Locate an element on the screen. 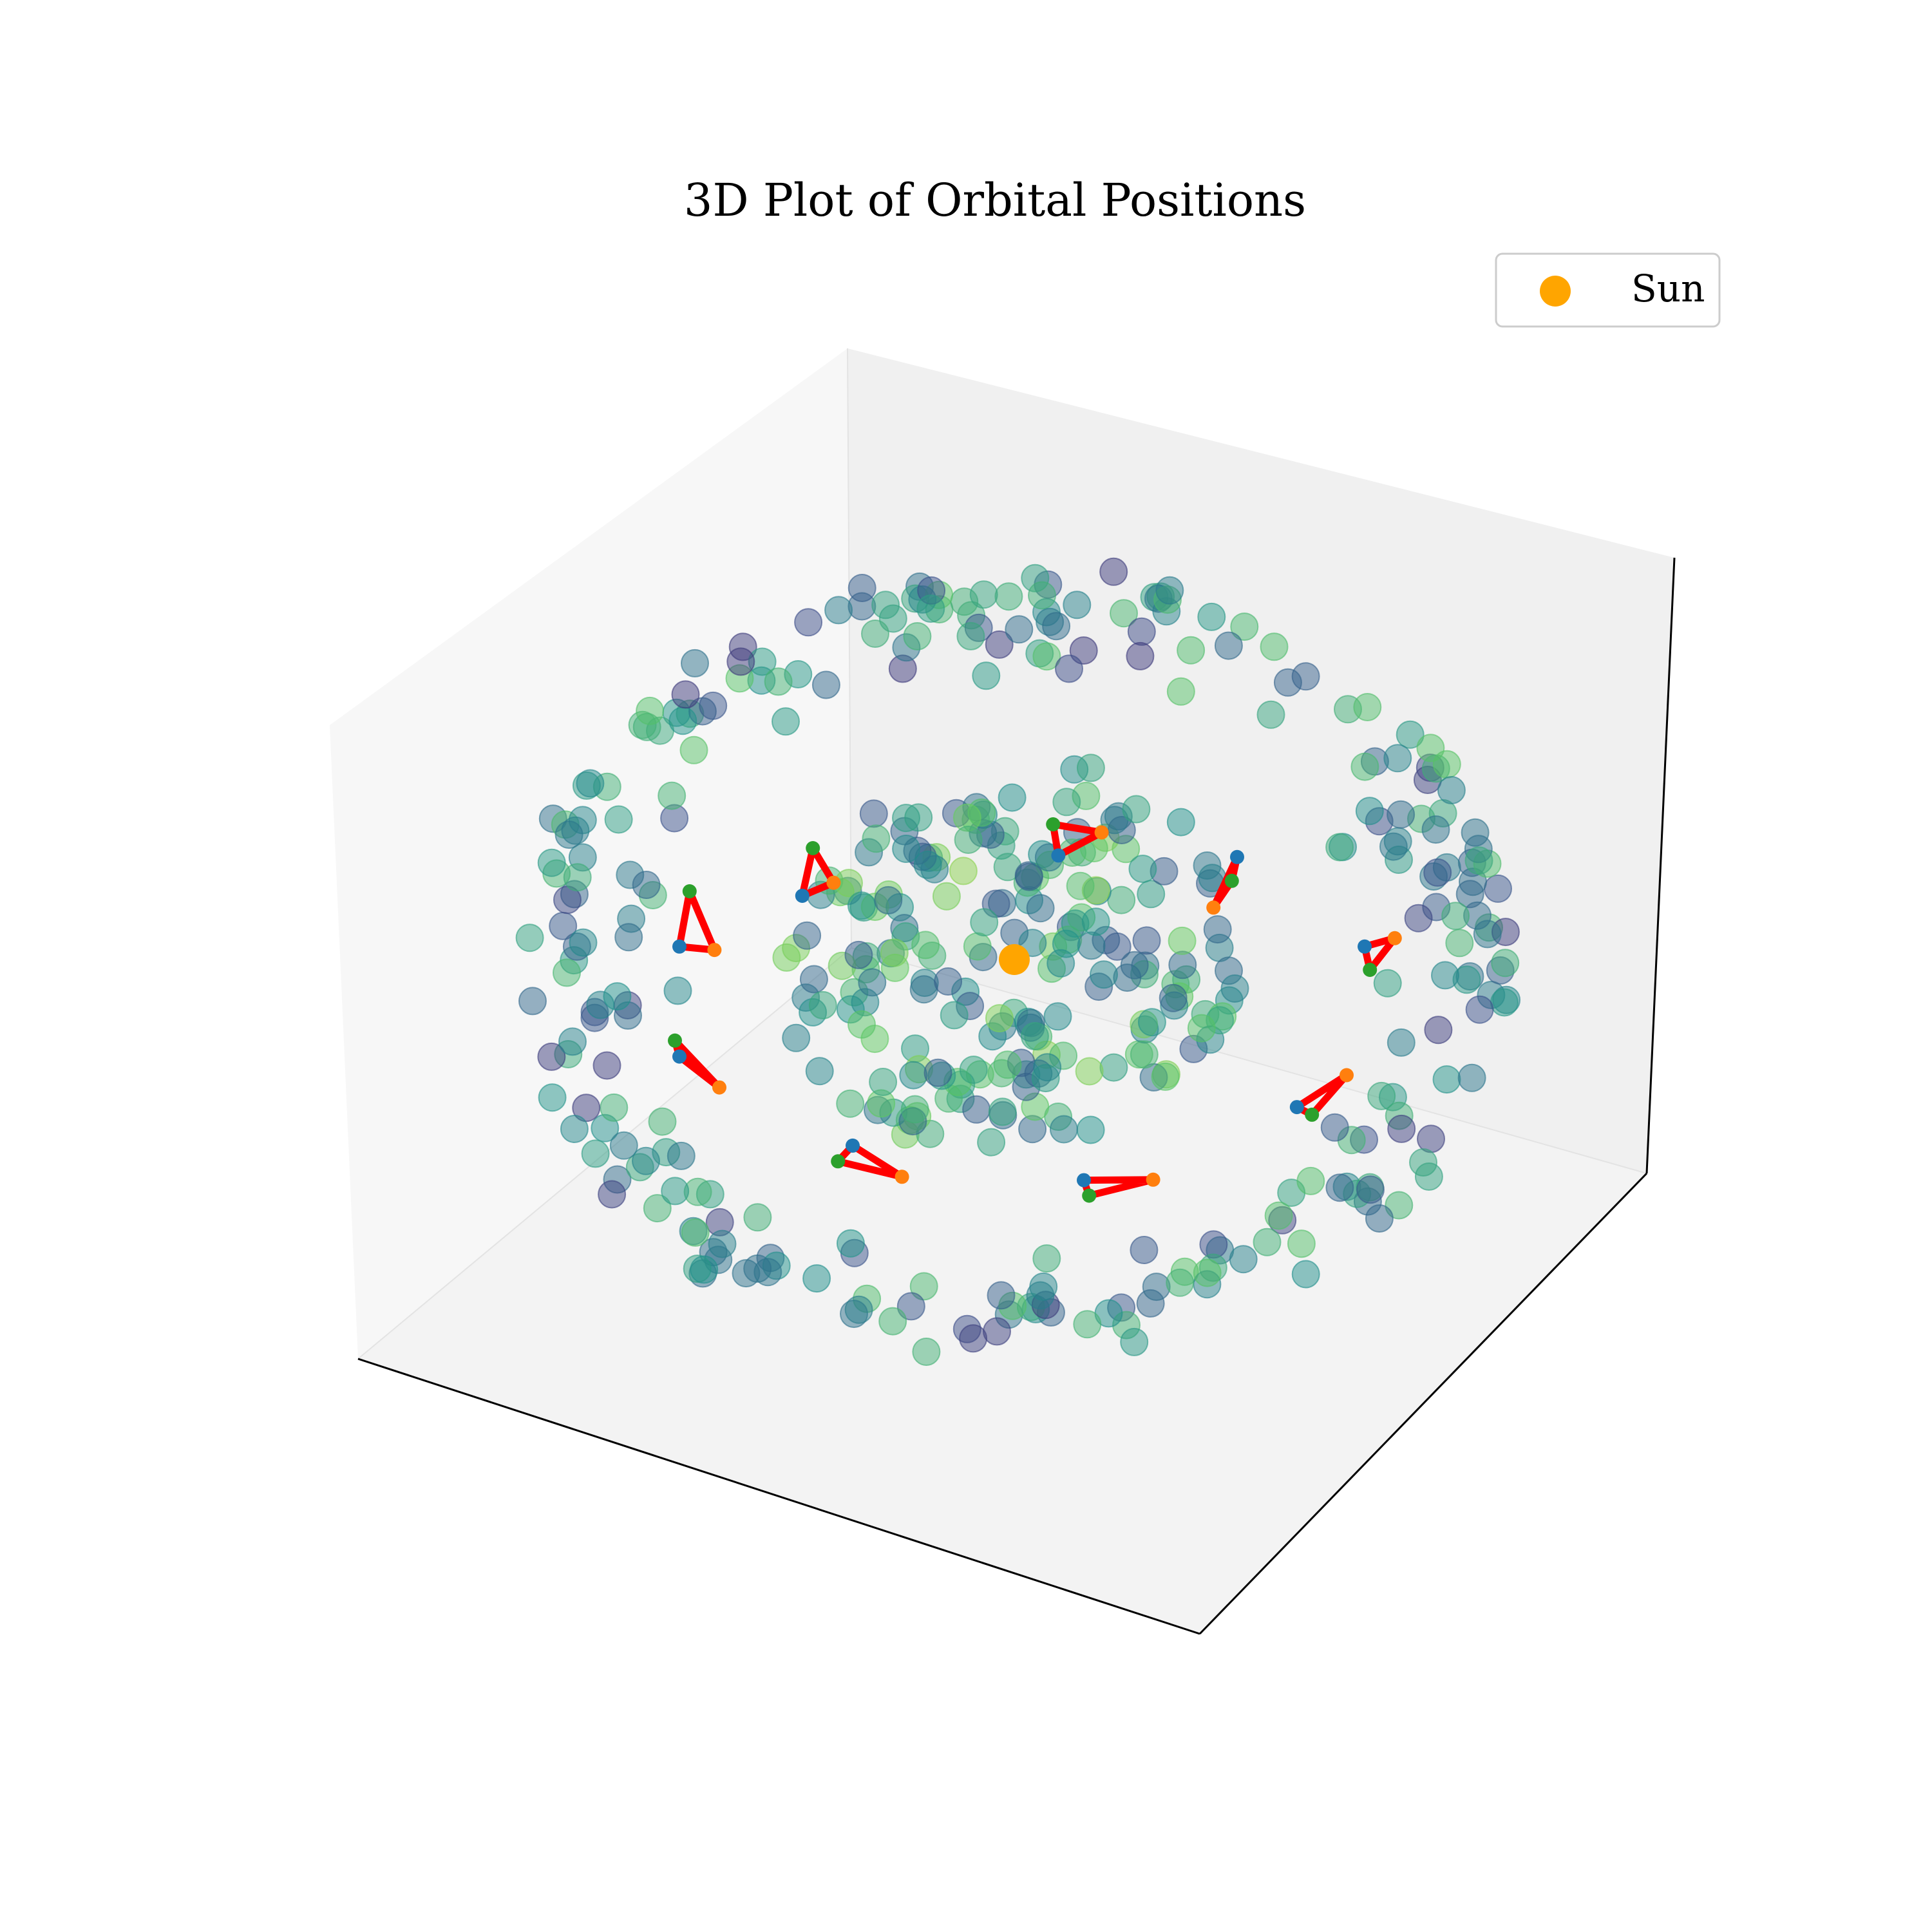 The width and height of the screenshot is (1932, 1932). legend-label-sun: Sun is located at coordinates (1668, 288).